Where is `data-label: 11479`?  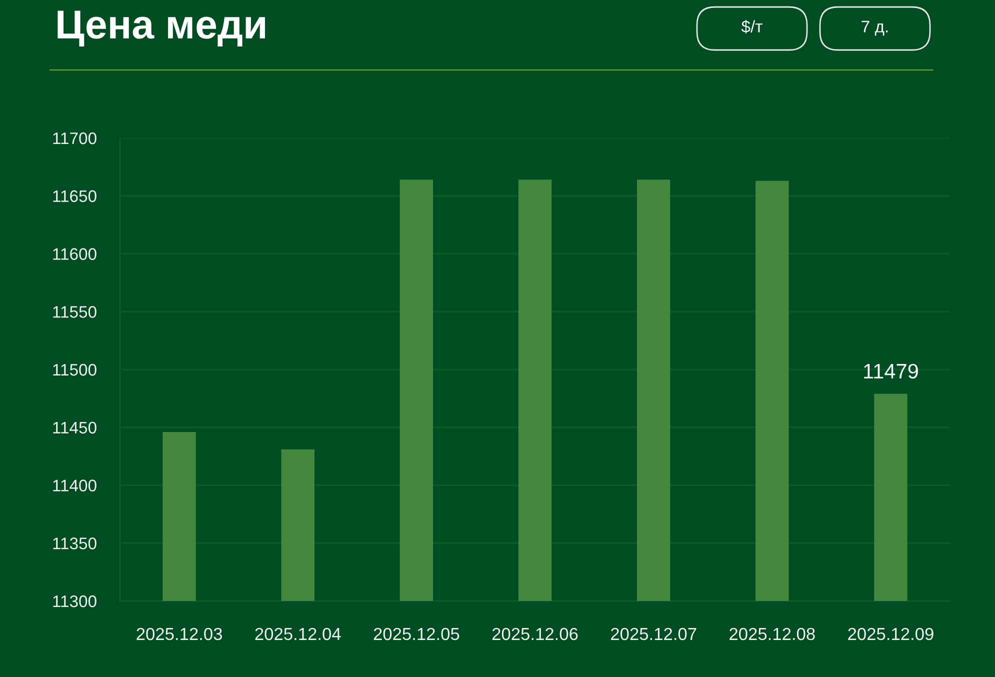
data-label: 11479 is located at coordinates (891, 371).